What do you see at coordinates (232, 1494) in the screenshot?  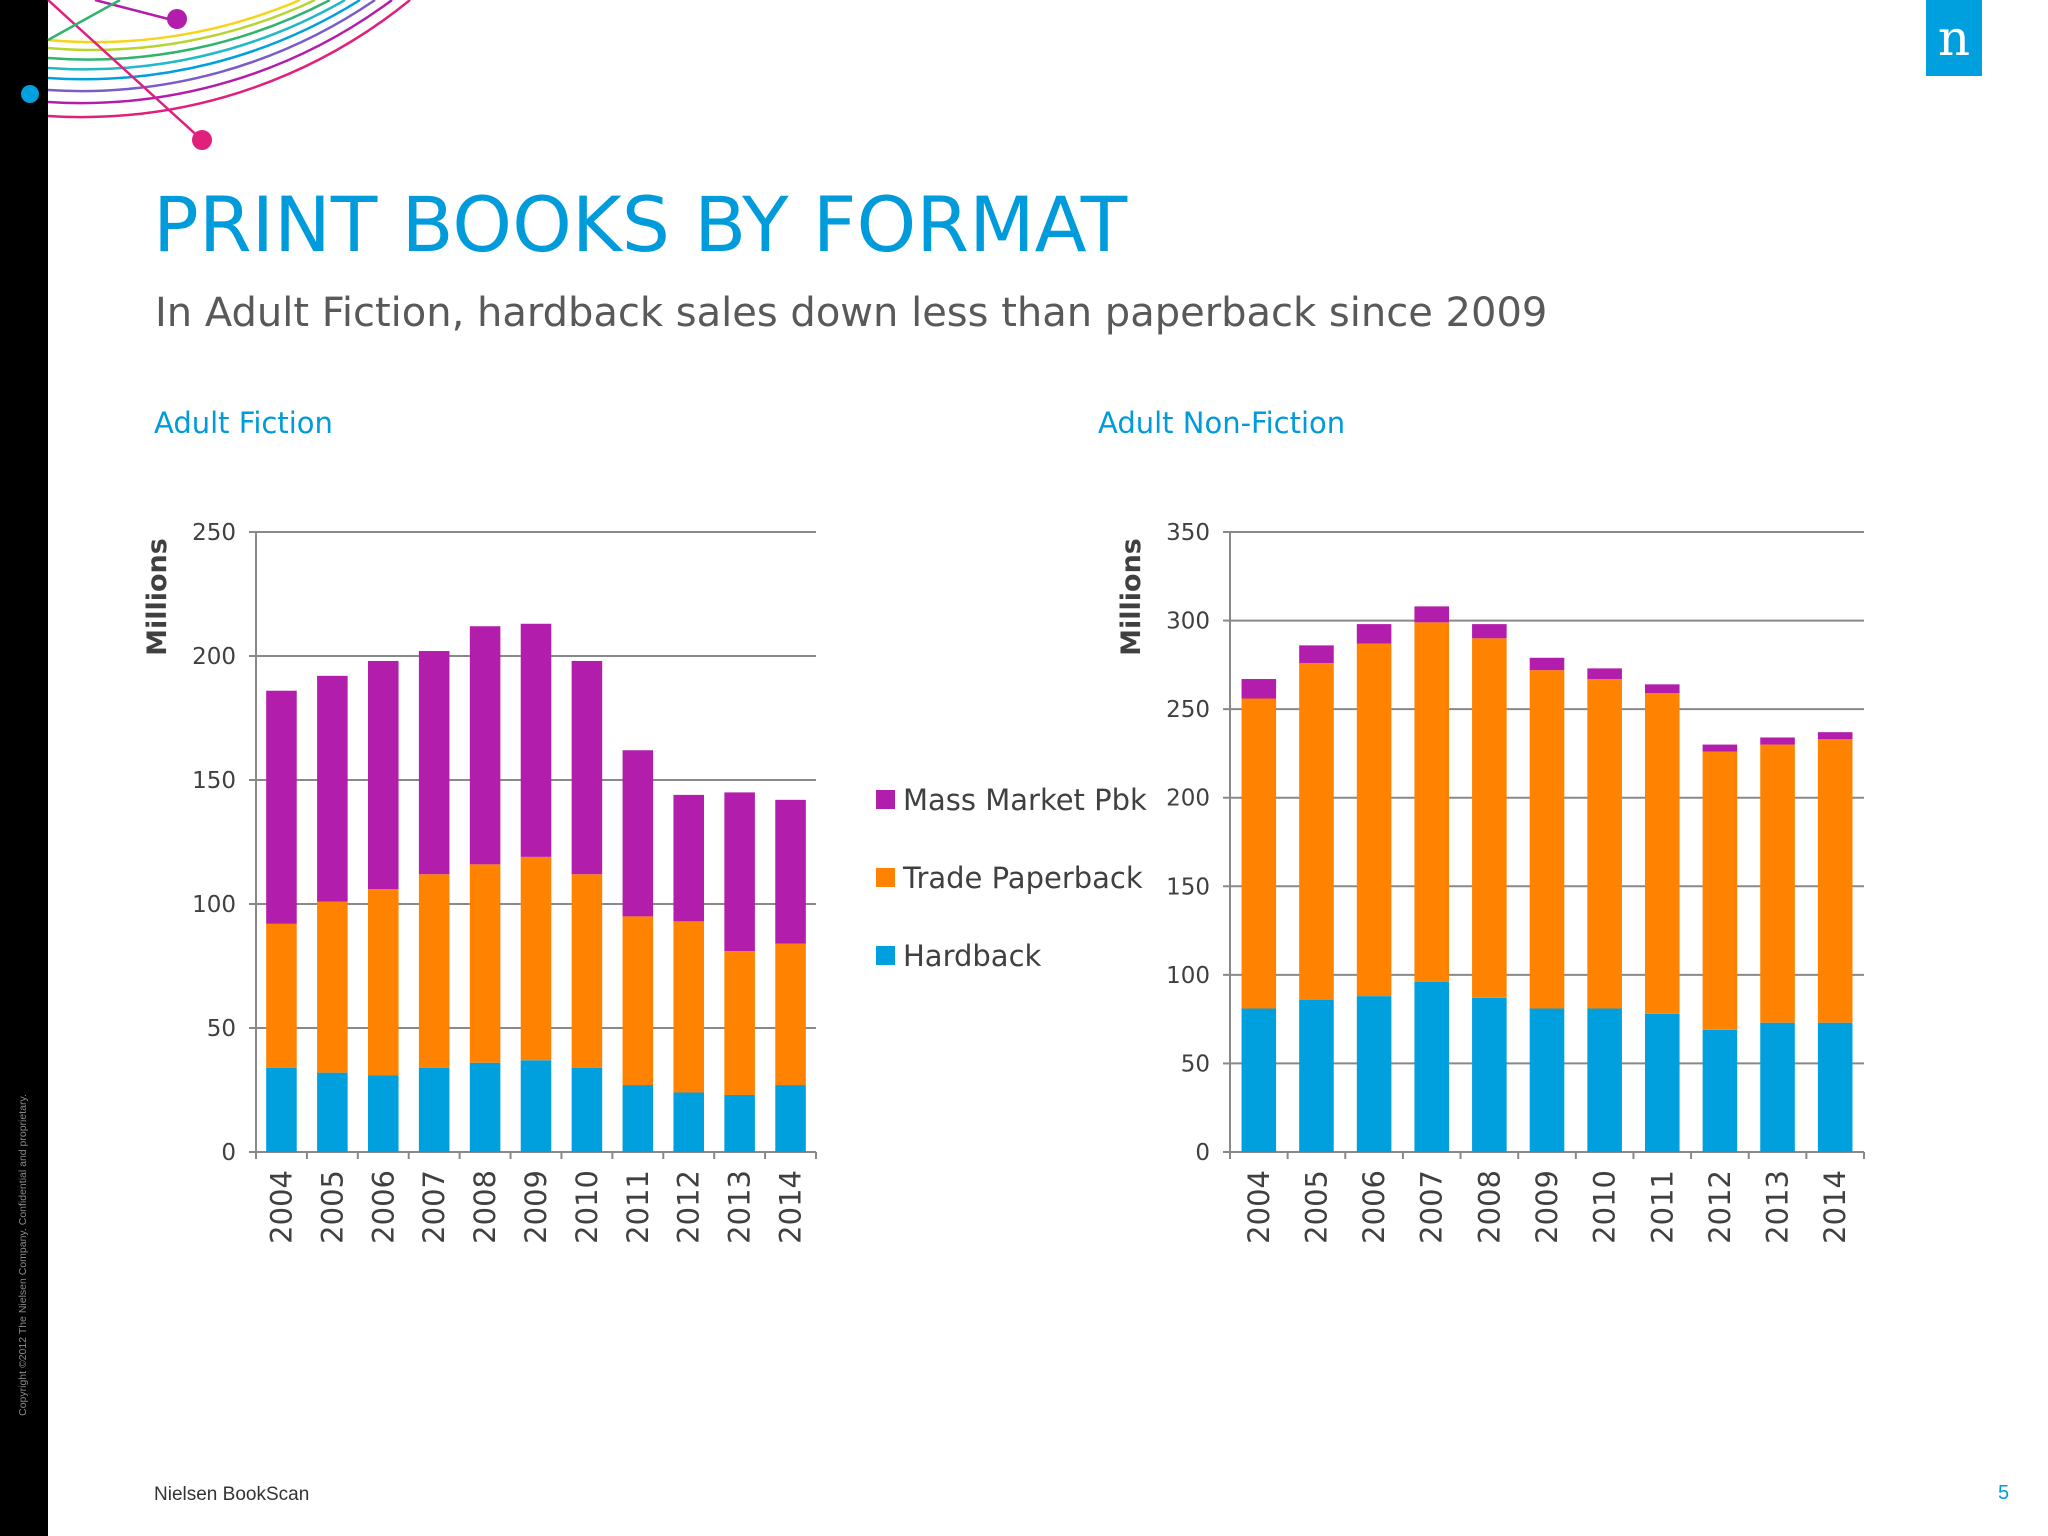 I see `footer-source: Nielsen BookScan` at bounding box center [232, 1494].